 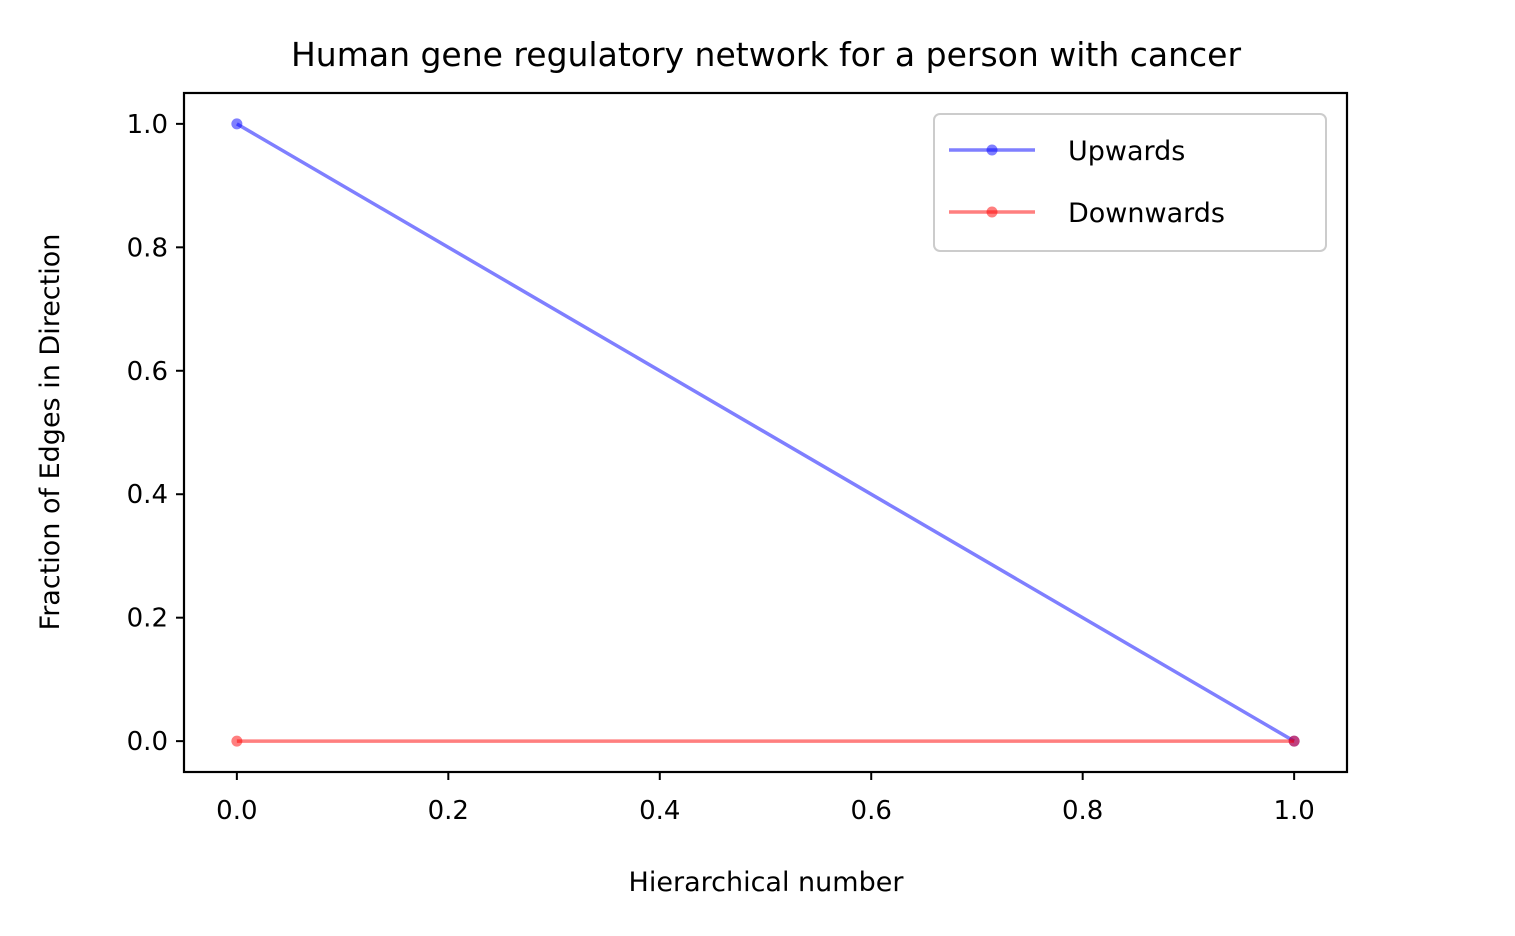 What do you see at coordinates (50, 432) in the screenshot?
I see `y-axis-label: Fraction of Edges in Direction` at bounding box center [50, 432].